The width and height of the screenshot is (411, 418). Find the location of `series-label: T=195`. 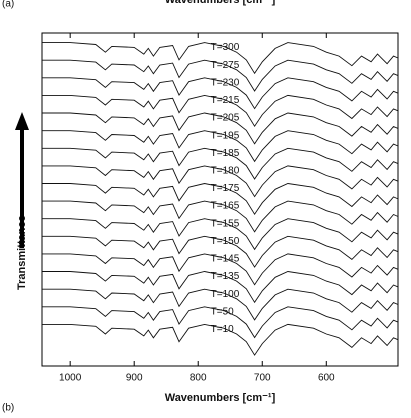

series-label: T=195 is located at coordinates (225, 135).